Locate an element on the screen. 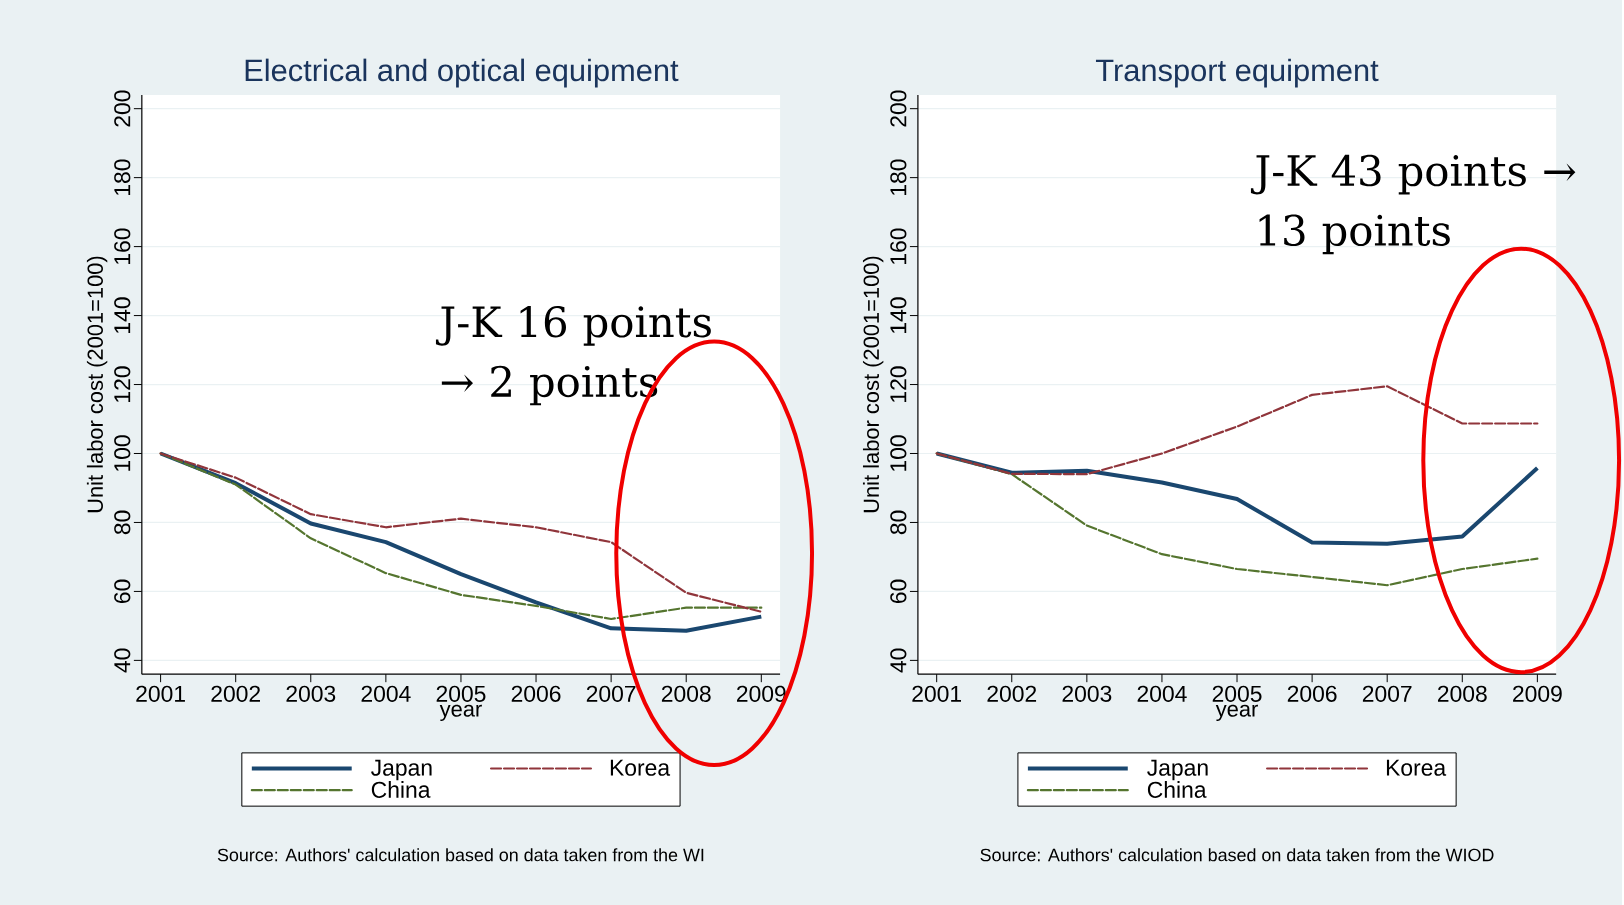 The height and width of the screenshot is (905, 1624). chart-title: Transport equipment is located at coordinates (1237, 73).